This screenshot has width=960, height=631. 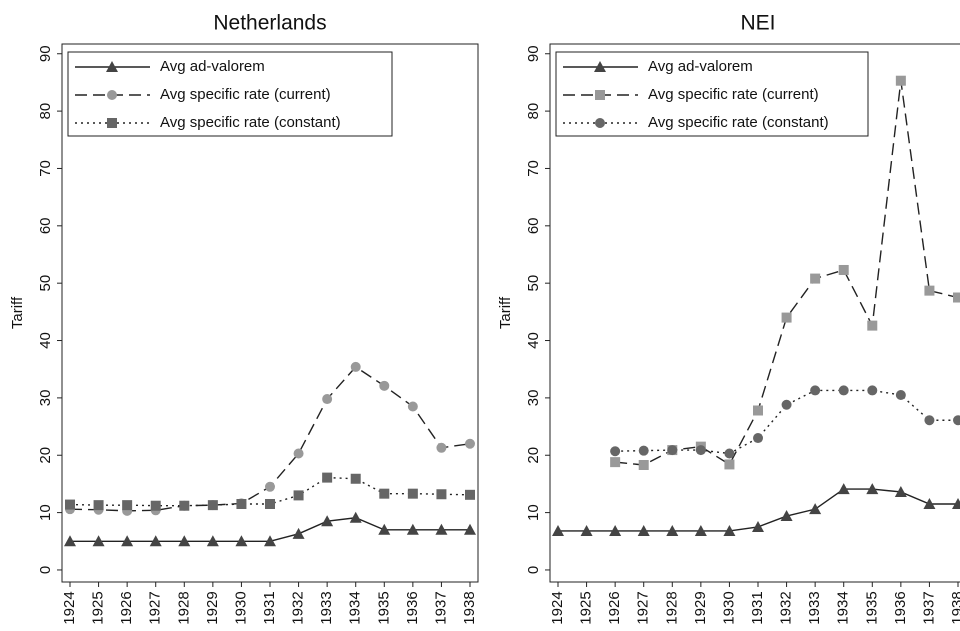 What do you see at coordinates (586, 607) in the screenshot?
I see `x-tick-label: 1925` at bounding box center [586, 607].